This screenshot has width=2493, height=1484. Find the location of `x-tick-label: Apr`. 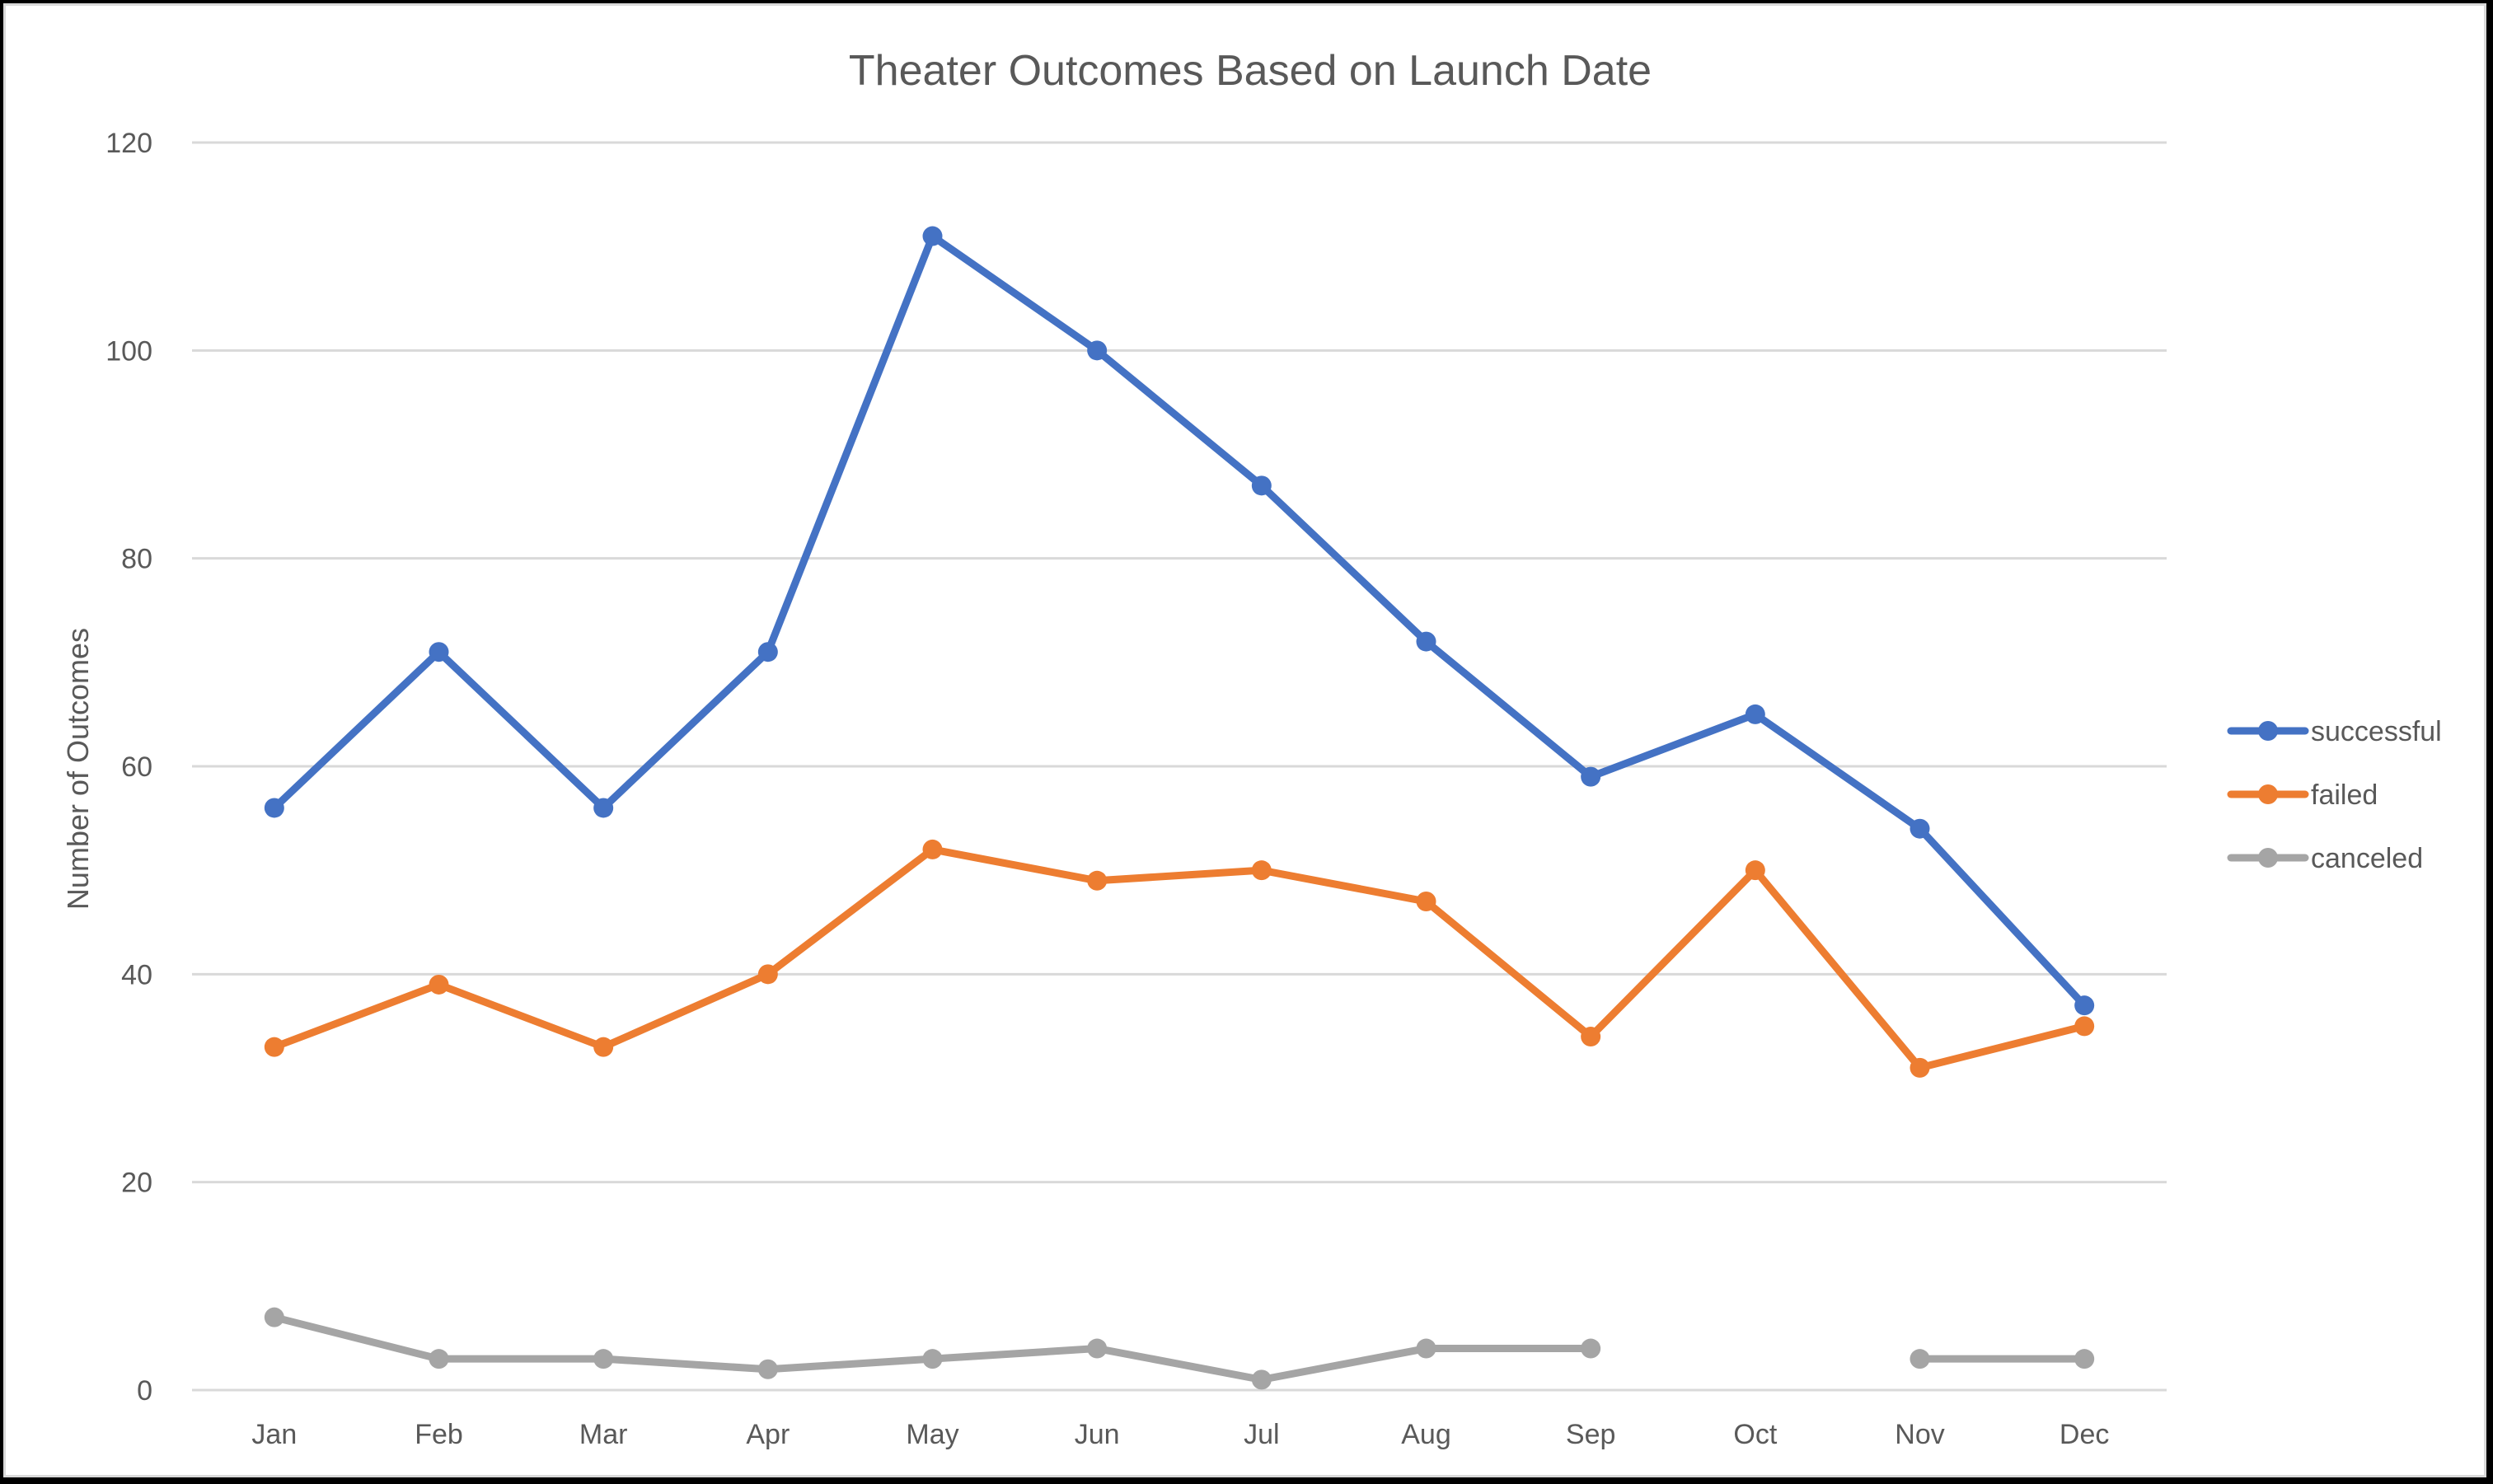

x-tick-label: Apr is located at coordinates (768, 1435).